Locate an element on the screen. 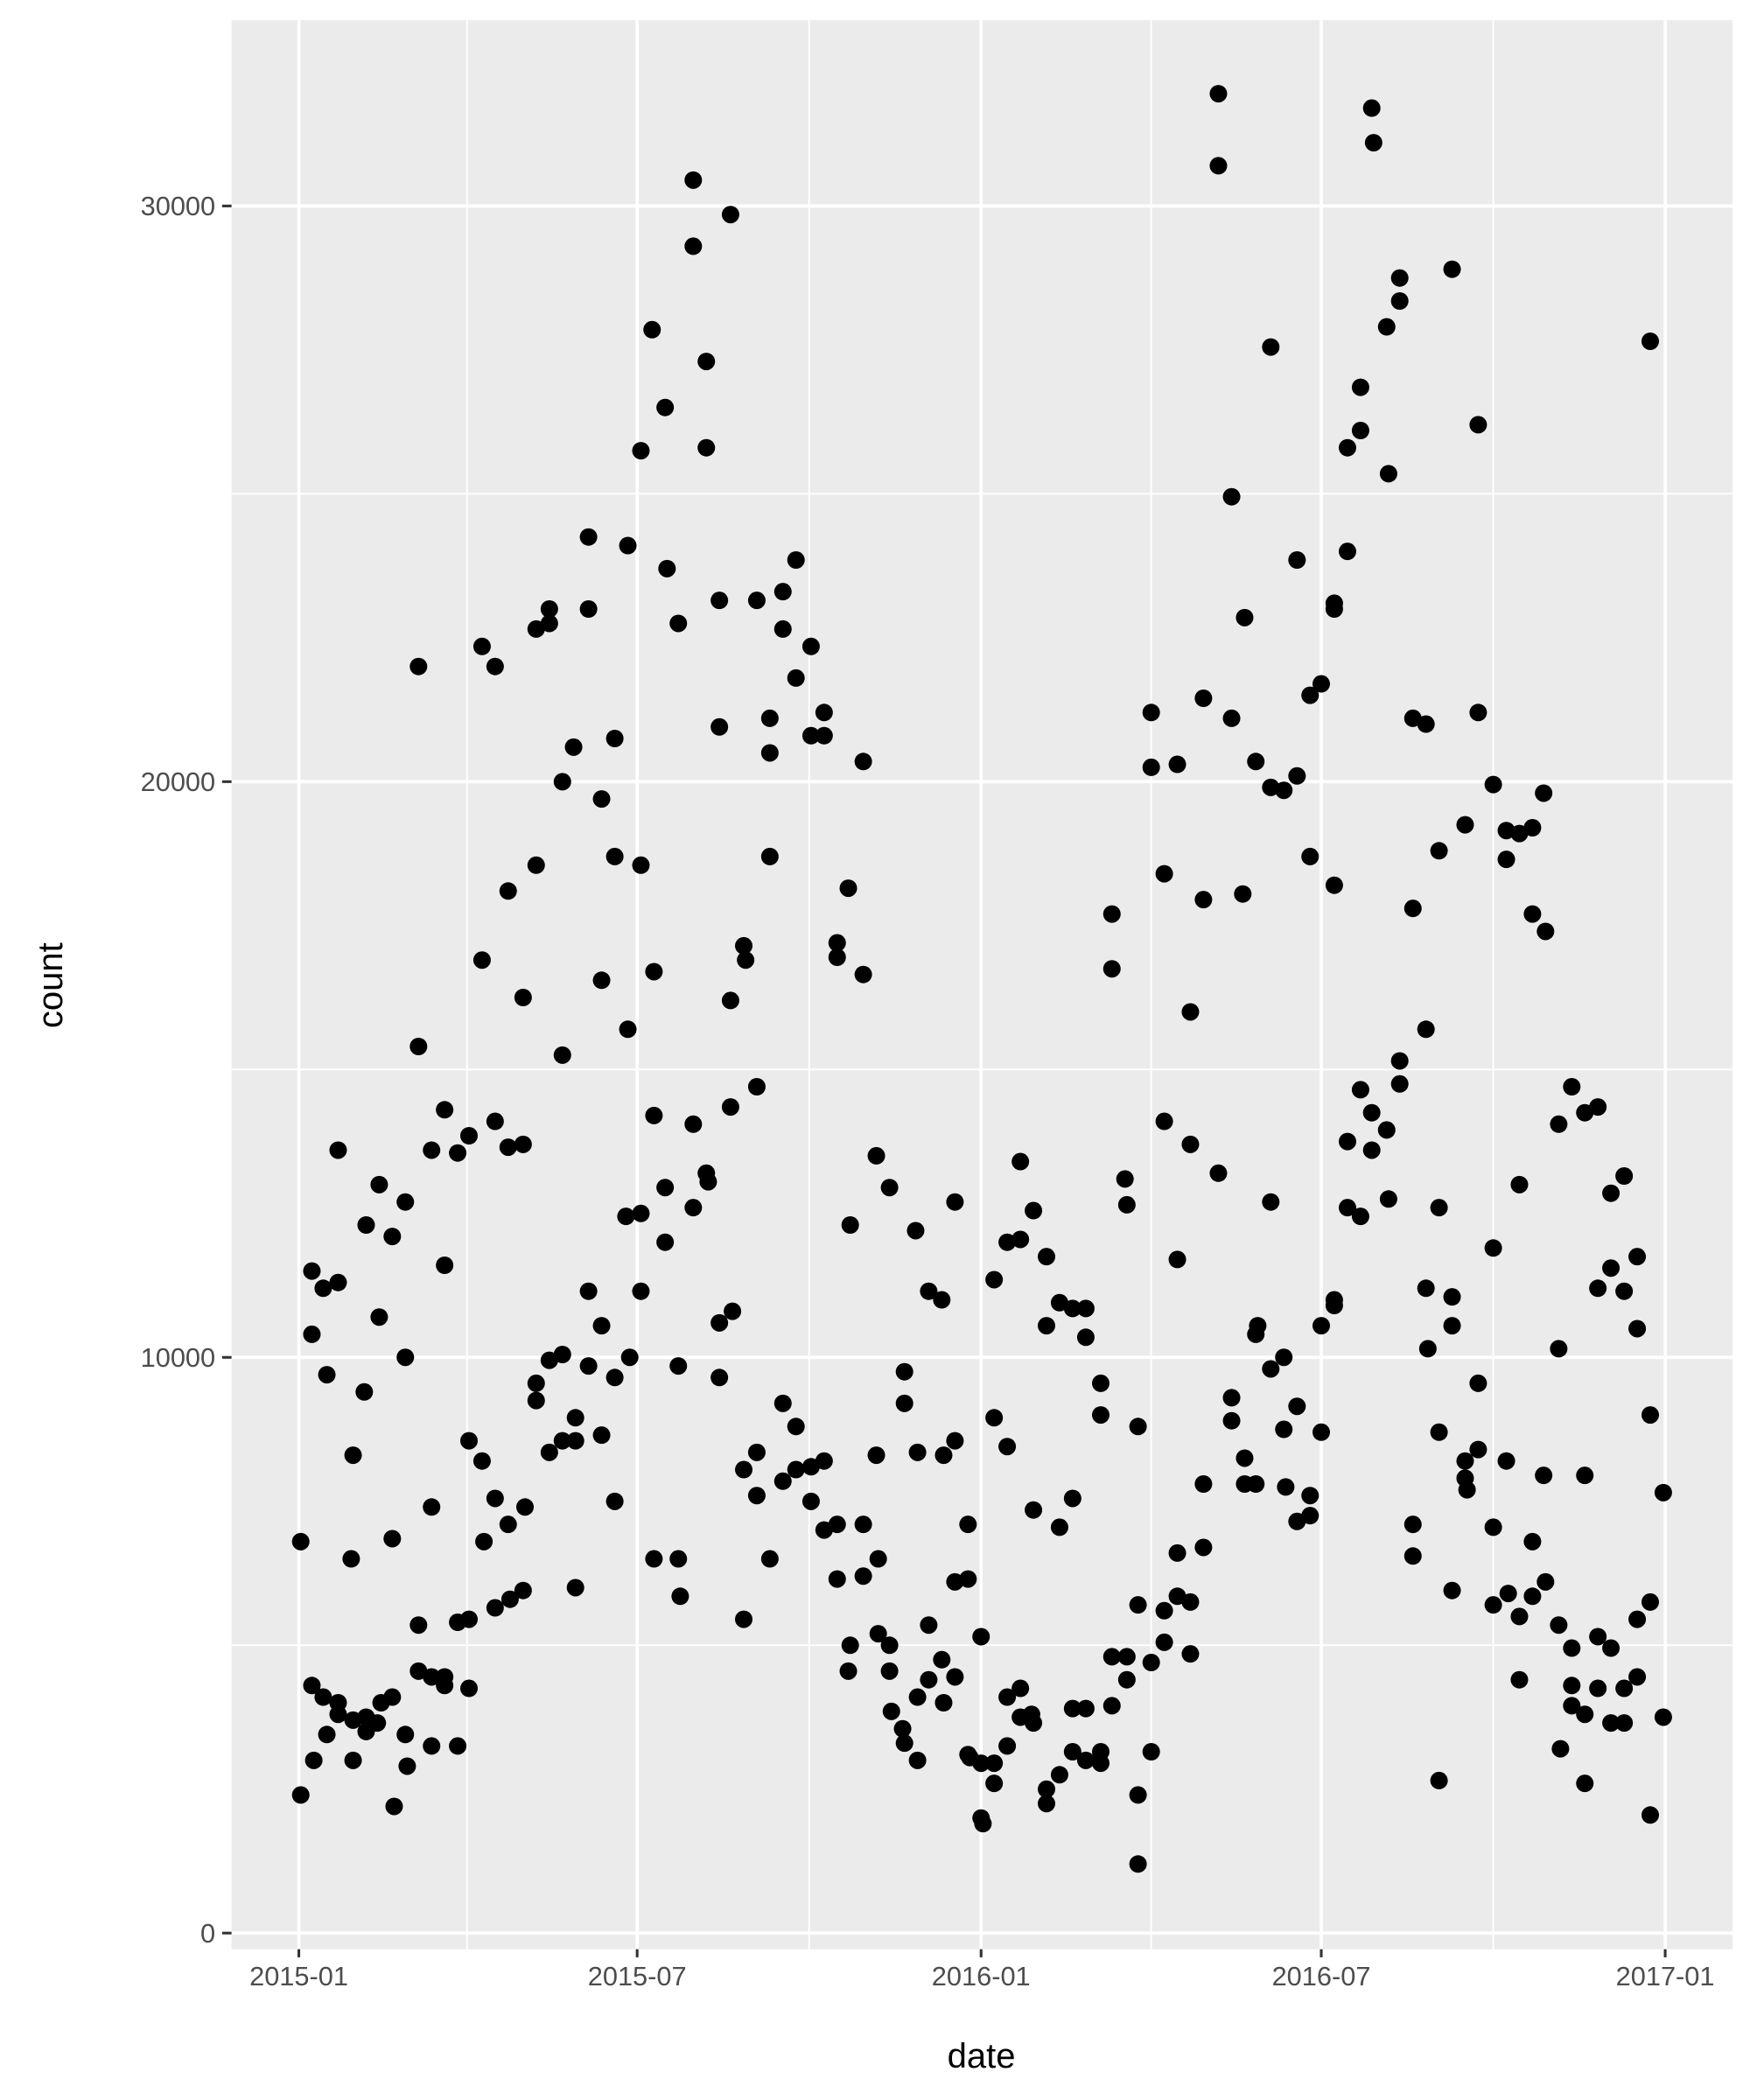 This screenshot has height=2100, width=1750. x-tick-label: 2016-07 is located at coordinates (1321, 1976).